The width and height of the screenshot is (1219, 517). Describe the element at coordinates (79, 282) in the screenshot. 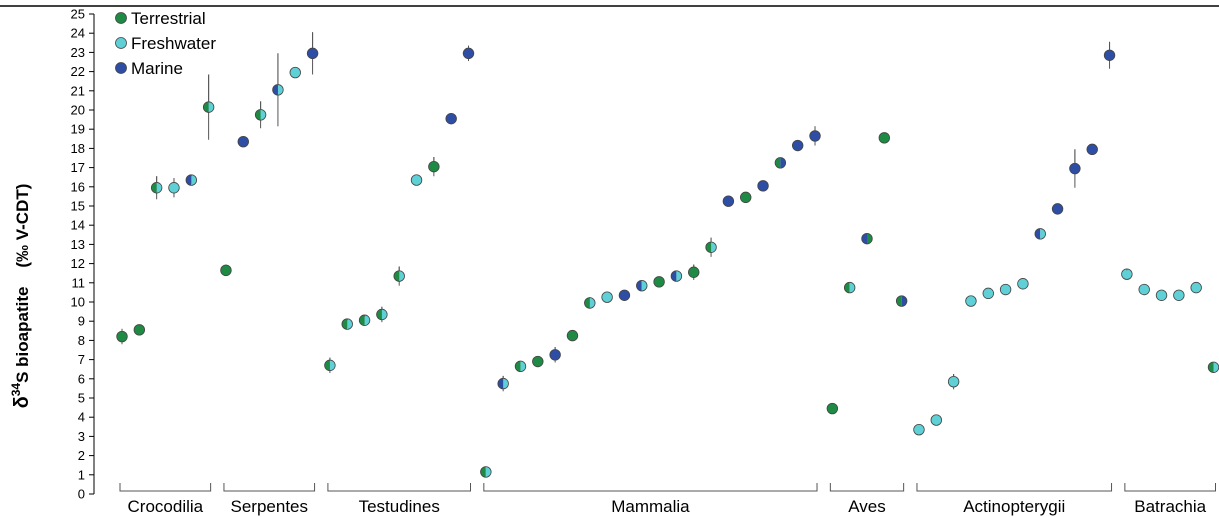

I see `y-tick-label: 11` at that location.